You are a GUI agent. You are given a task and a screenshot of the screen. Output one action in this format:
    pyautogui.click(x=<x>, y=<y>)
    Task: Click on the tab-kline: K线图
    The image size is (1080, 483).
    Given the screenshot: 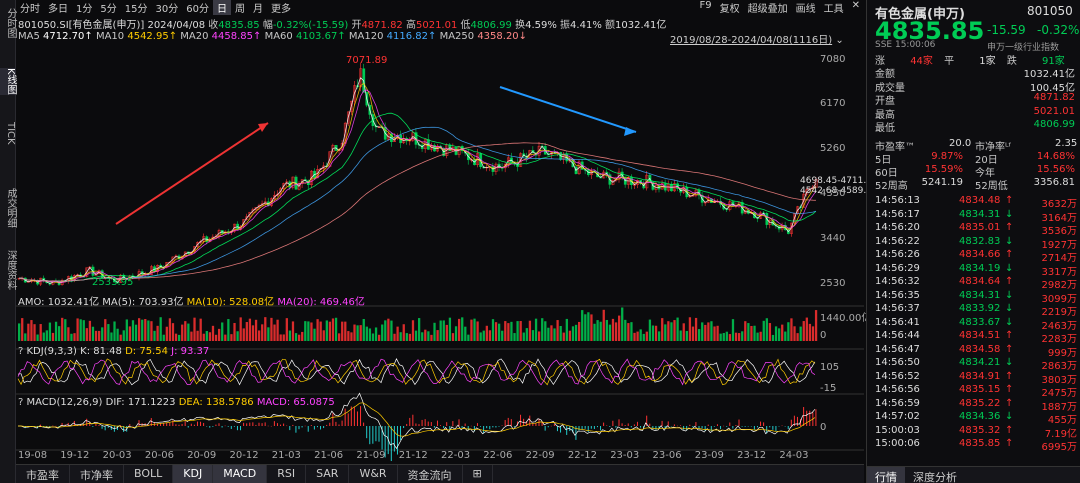 What is the action you would take?
    pyautogui.click(x=8, y=81)
    